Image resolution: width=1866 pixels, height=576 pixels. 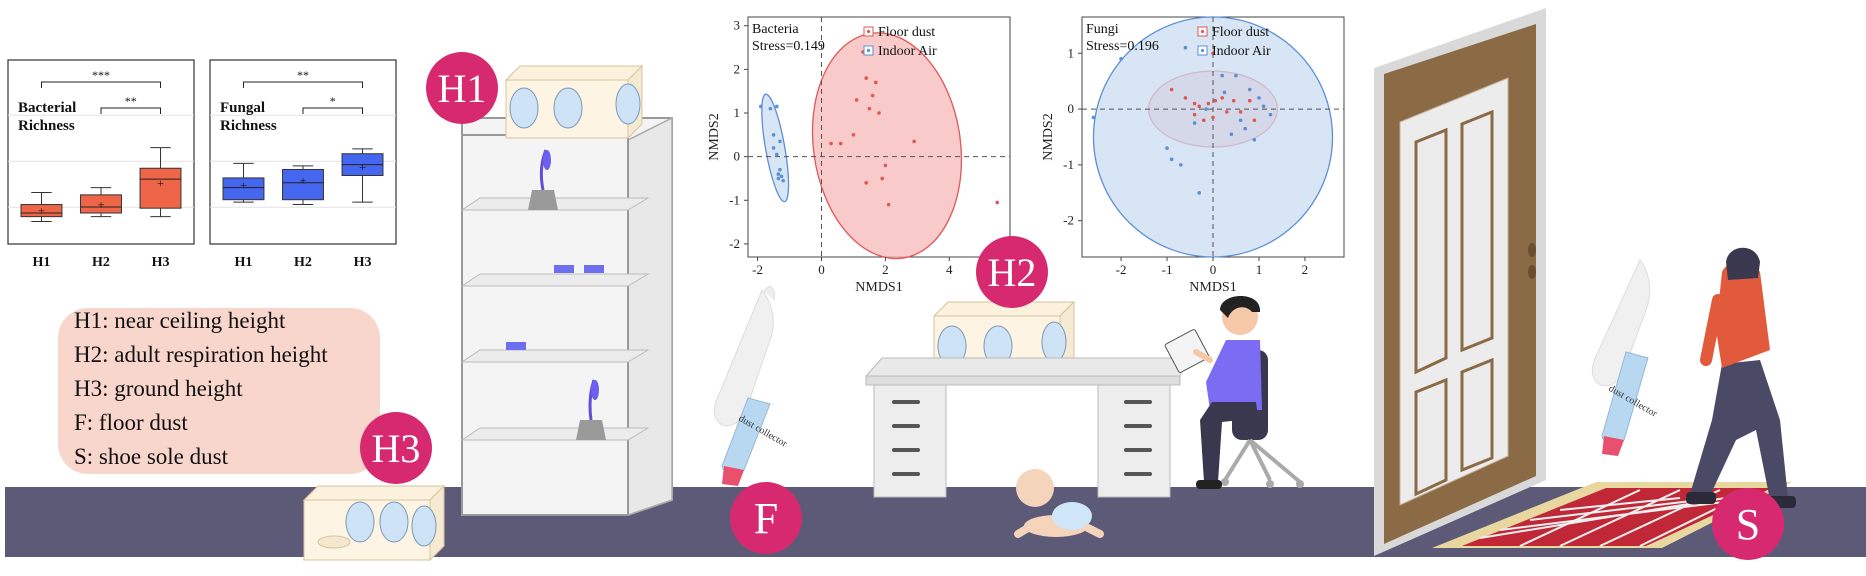 What do you see at coordinates (1305, 269) in the screenshot?
I see `x-tick-label: 2` at bounding box center [1305, 269].